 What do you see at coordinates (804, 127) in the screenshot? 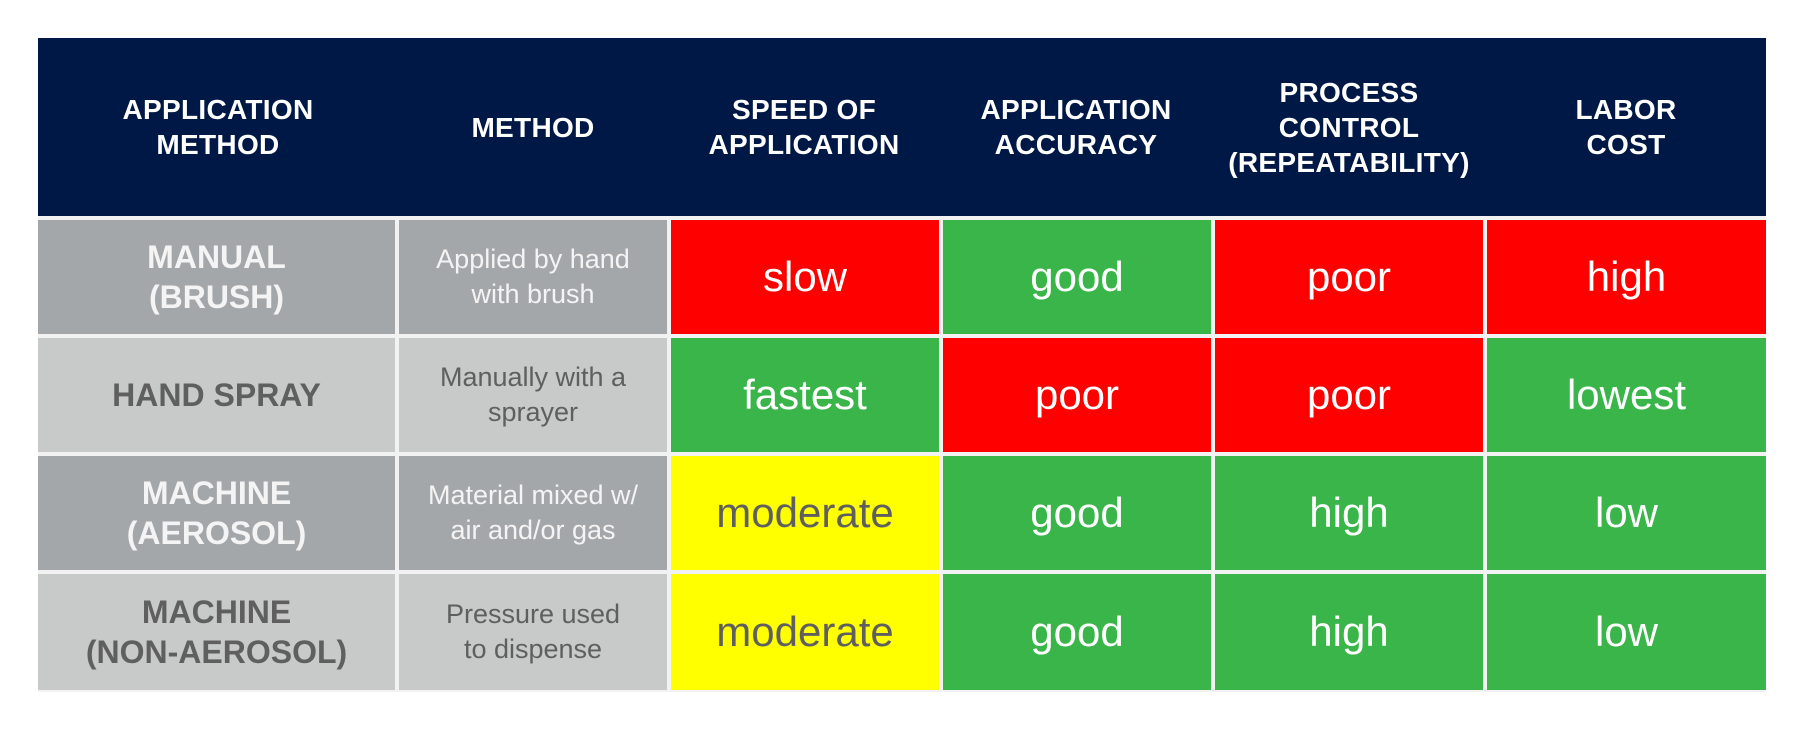
I see `header-speed-of-application: SPEED OF APPLICATION` at bounding box center [804, 127].